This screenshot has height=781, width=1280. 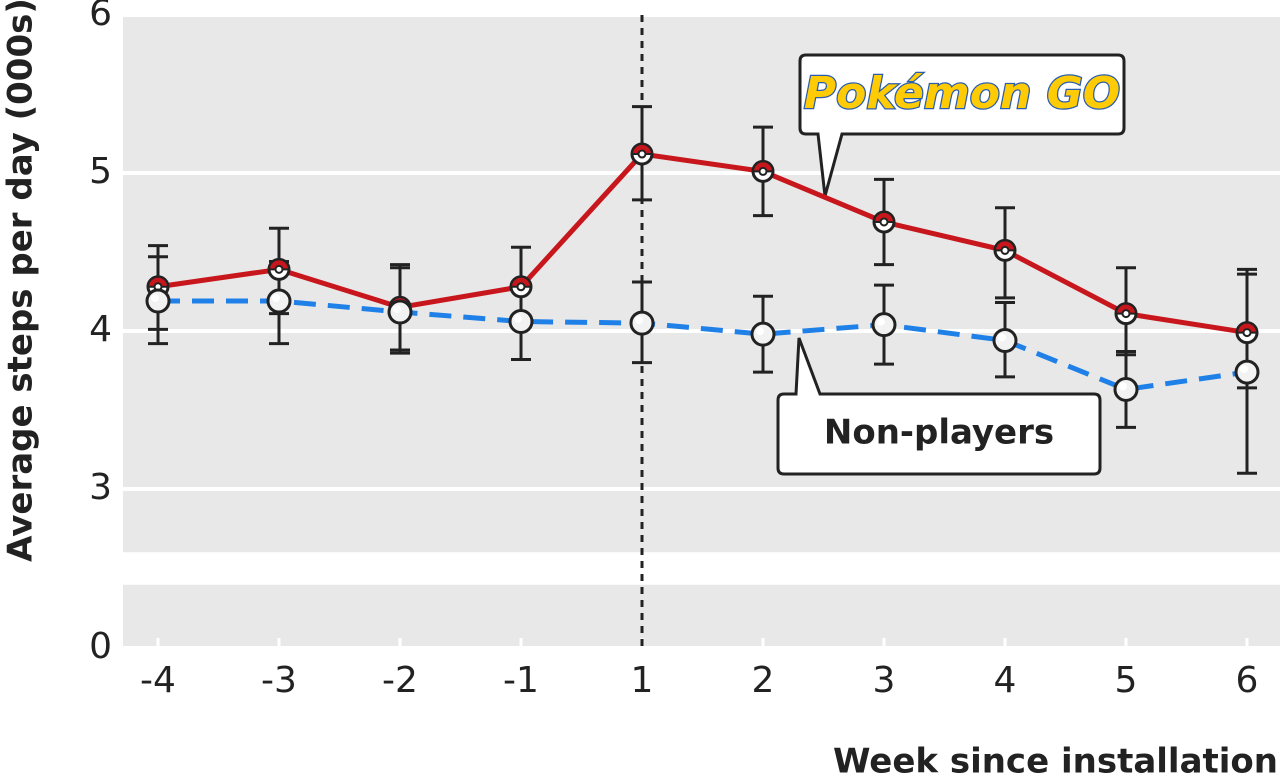 What do you see at coordinates (1055, 761) in the screenshot?
I see `x-axis-title: Week since installation` at bounding box center [1055, 761].